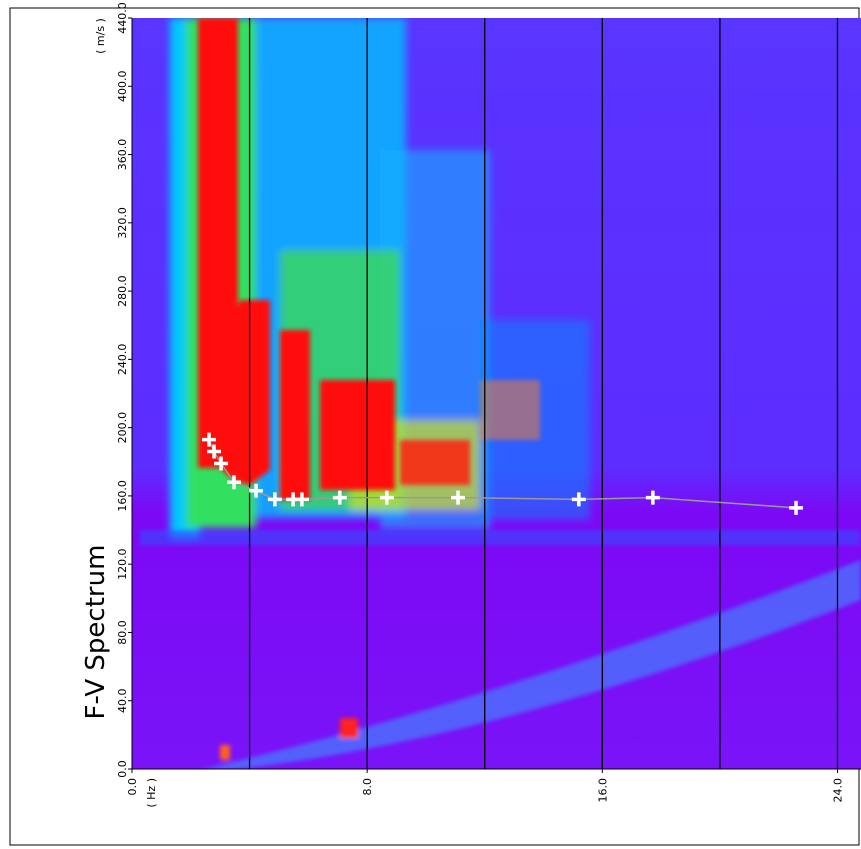 The width and height of the screenshot is (861, 849). Describe the element at coordinates (100, 36) in the screenshot. I see `y-axis-unit: ( m/s )` at that location.